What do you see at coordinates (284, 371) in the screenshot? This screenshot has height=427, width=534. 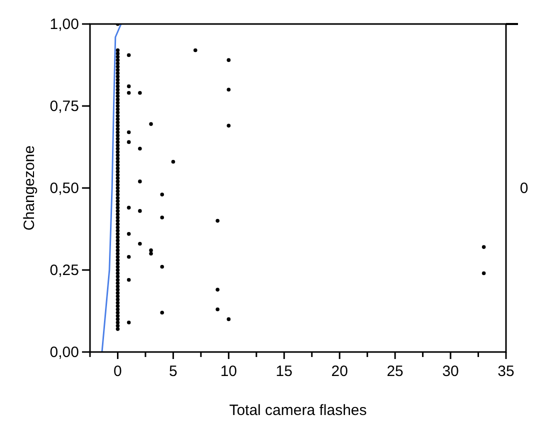 I see `x-tick-label: 15` at bounding box center [284, 371].